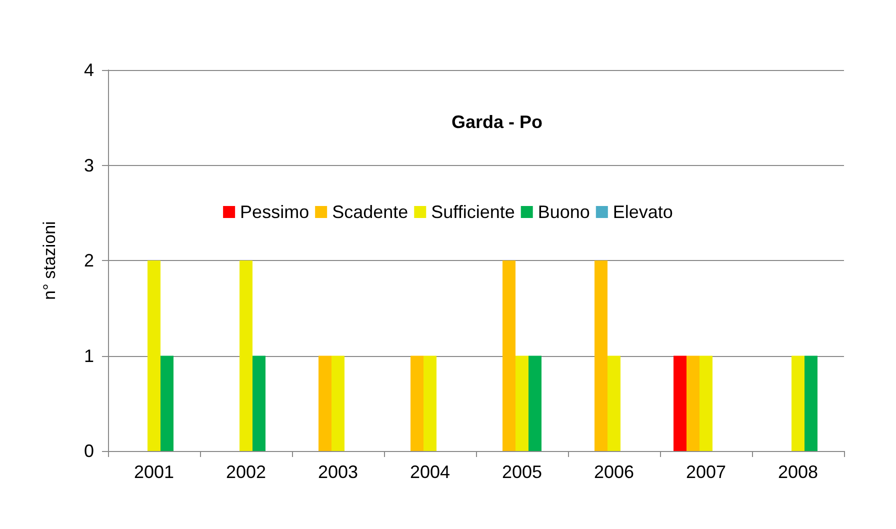  Describe the element at coordinates (154, 472) in the screenshot. I see `x-tick-label: 2001` at that location.